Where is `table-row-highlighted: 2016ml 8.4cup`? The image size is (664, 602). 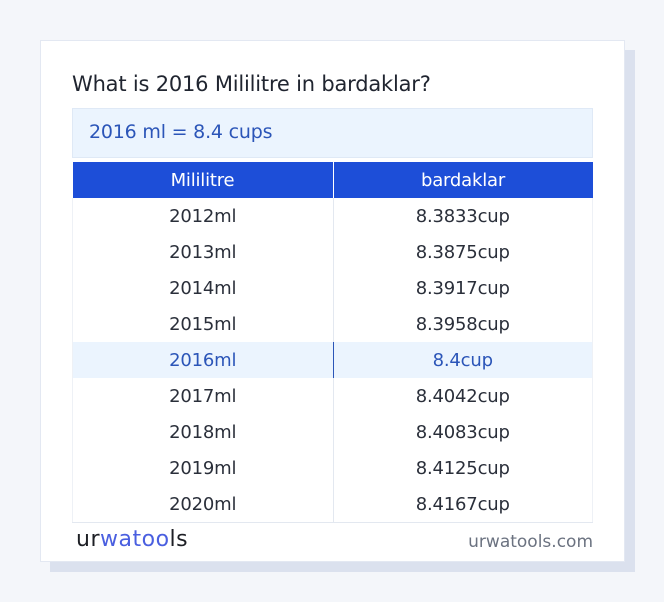
table-row-highlighted: 2016ml 8.4cup is located at coordinates (332, 360).